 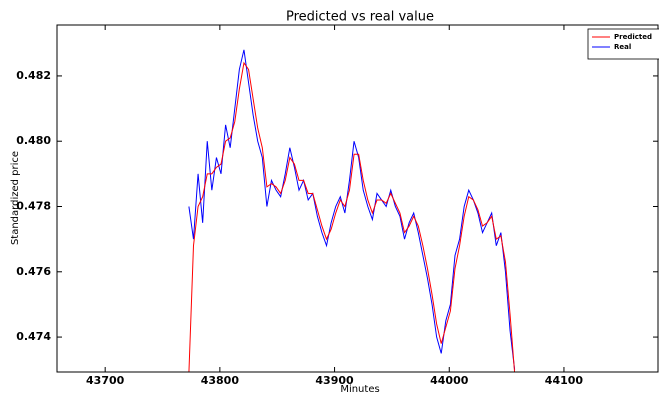 What do you see at coordinates (633, 37) in the screenshot?
I see `legend-label: Predicted` at bounding box center [633, 37].